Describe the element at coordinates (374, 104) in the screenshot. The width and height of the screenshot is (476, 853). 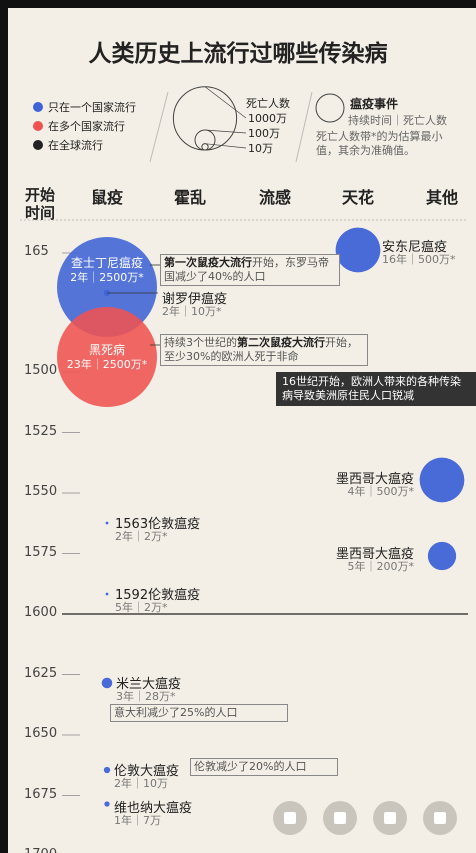
I see `event-title: 瘟疫事件` at that location.